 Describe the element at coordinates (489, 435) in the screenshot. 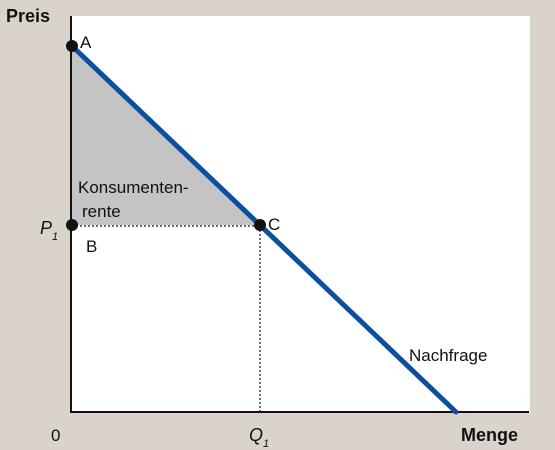

I see `x-axis-label: Menge` at that location.